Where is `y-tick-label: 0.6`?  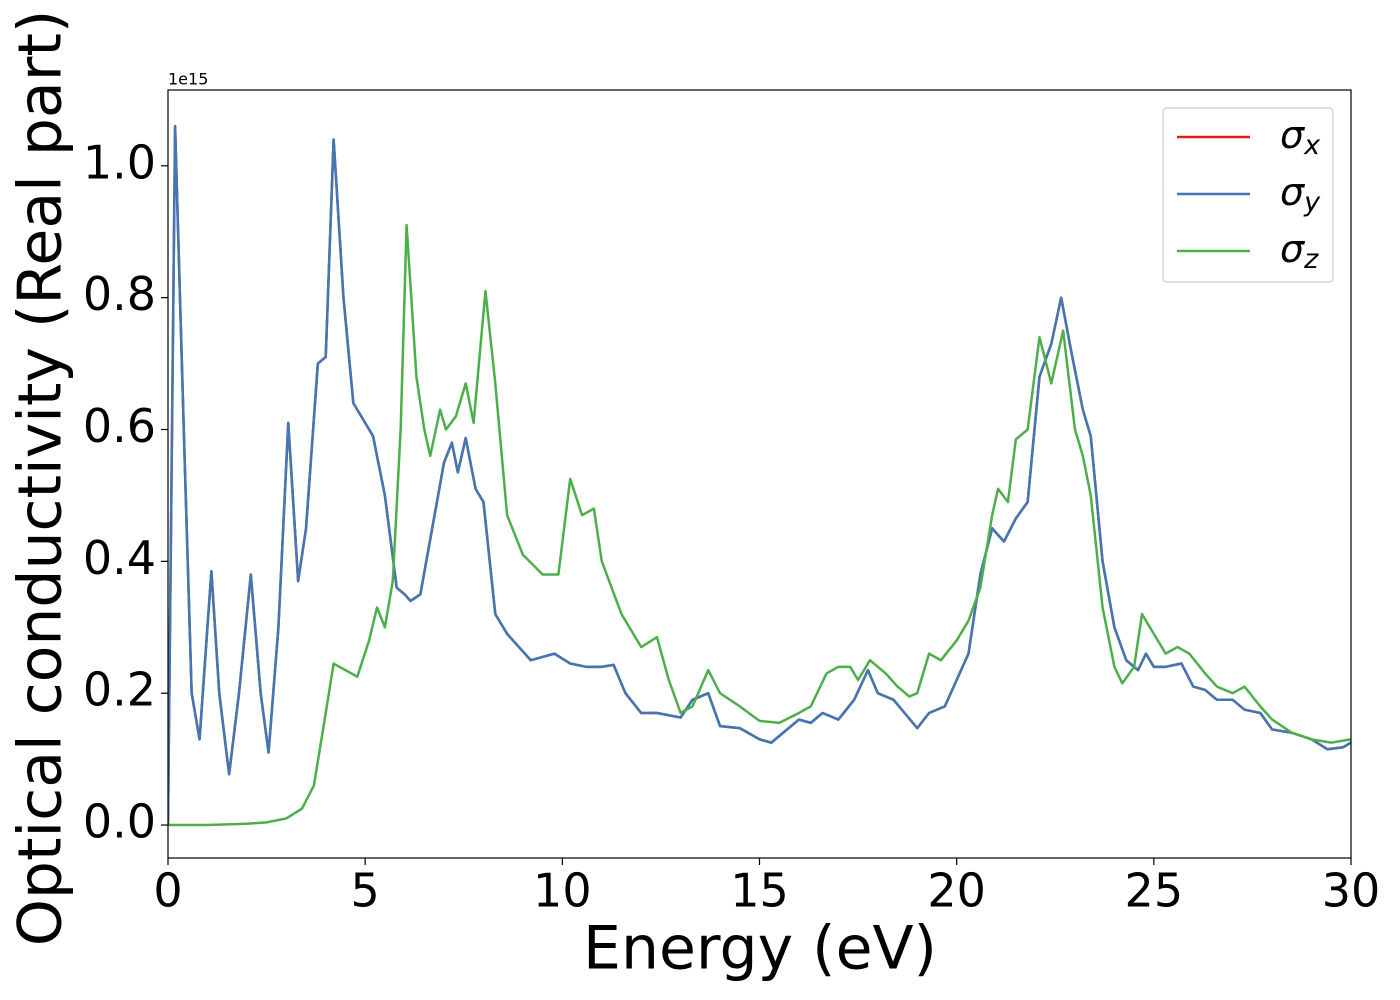
y-tick-label: 0.6 is located at coordinates (119, 426).